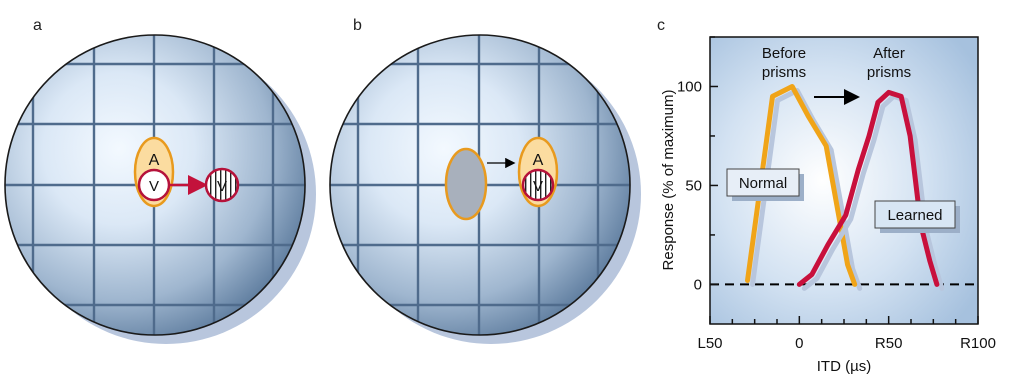  I want to click on panel-a-shifted-visual-field, so click(222, 185).